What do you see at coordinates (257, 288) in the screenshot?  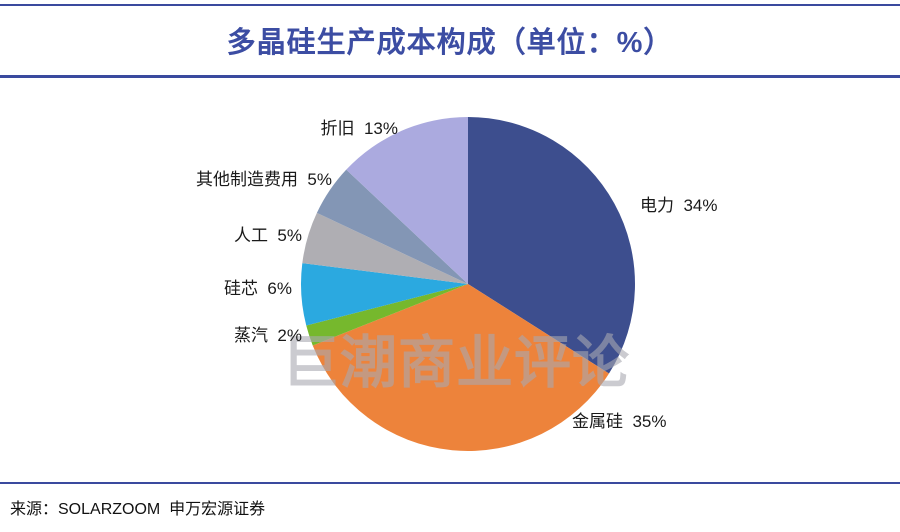 I see `slice-label-3: 硅芯 6%` at bounding box center [257, 288].